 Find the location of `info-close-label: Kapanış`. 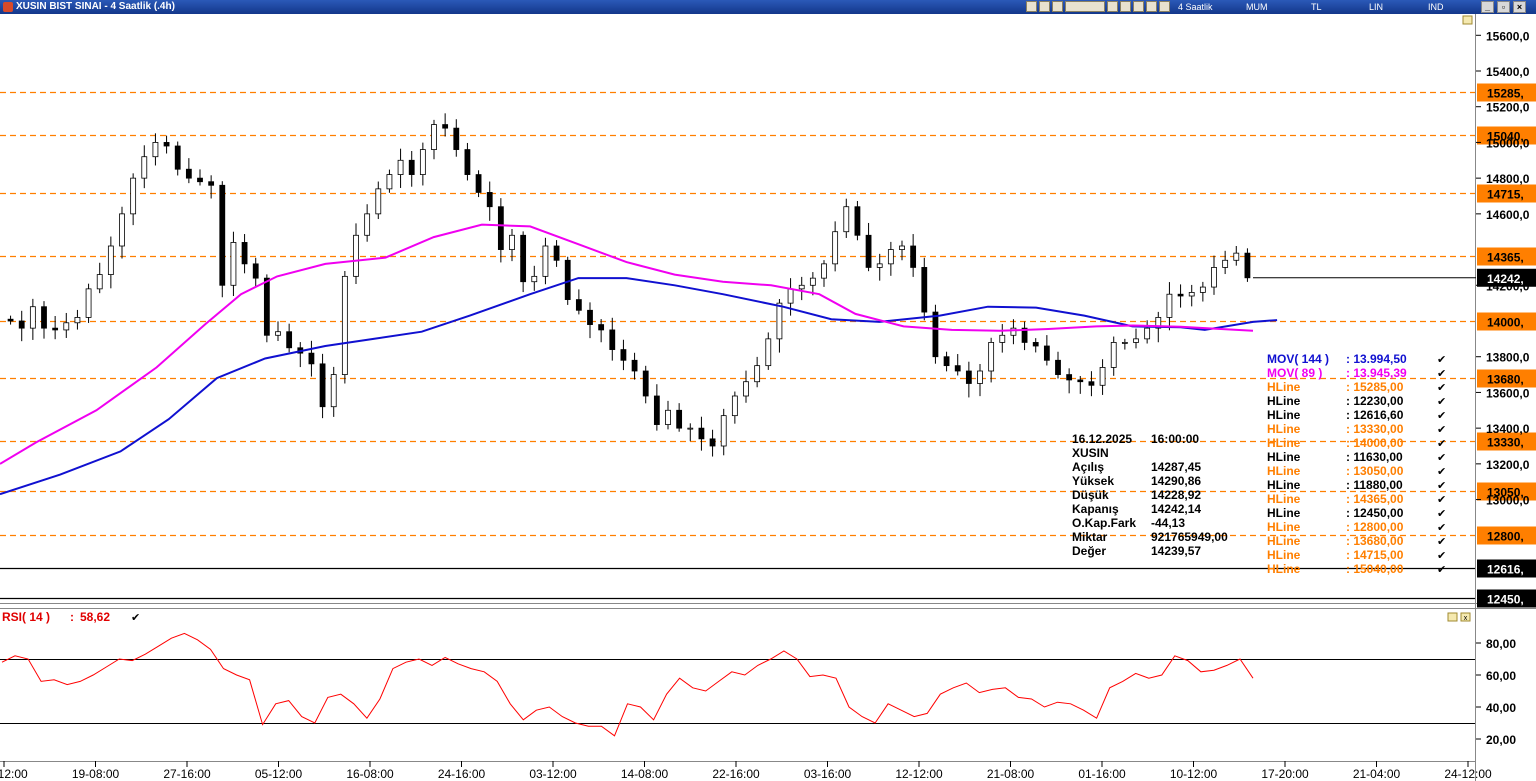

info-close-label: Kapanış is located at coordinates (1095, 509).